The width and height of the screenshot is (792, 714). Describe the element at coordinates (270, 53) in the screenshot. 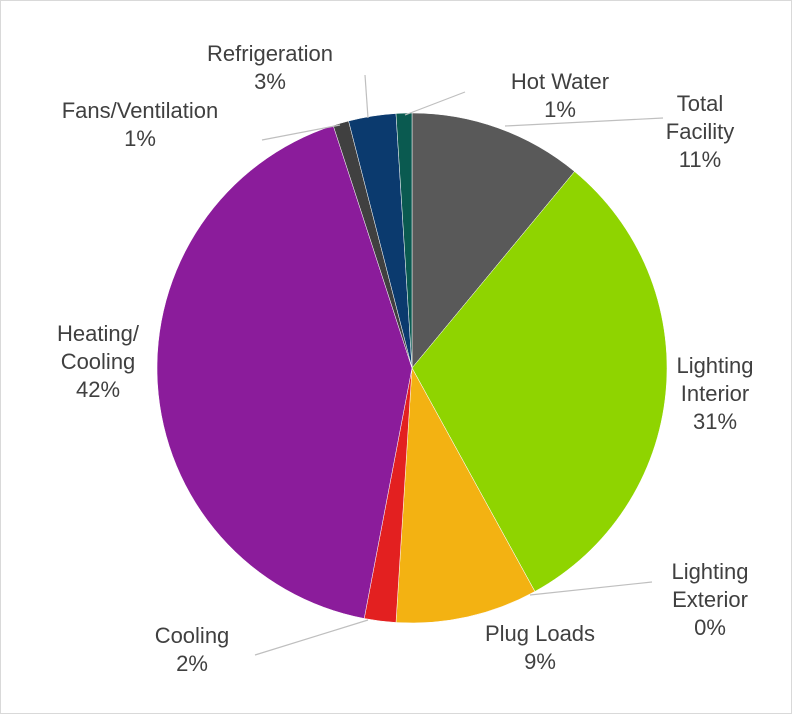

I see `category-label: Refrigeration` at that location.